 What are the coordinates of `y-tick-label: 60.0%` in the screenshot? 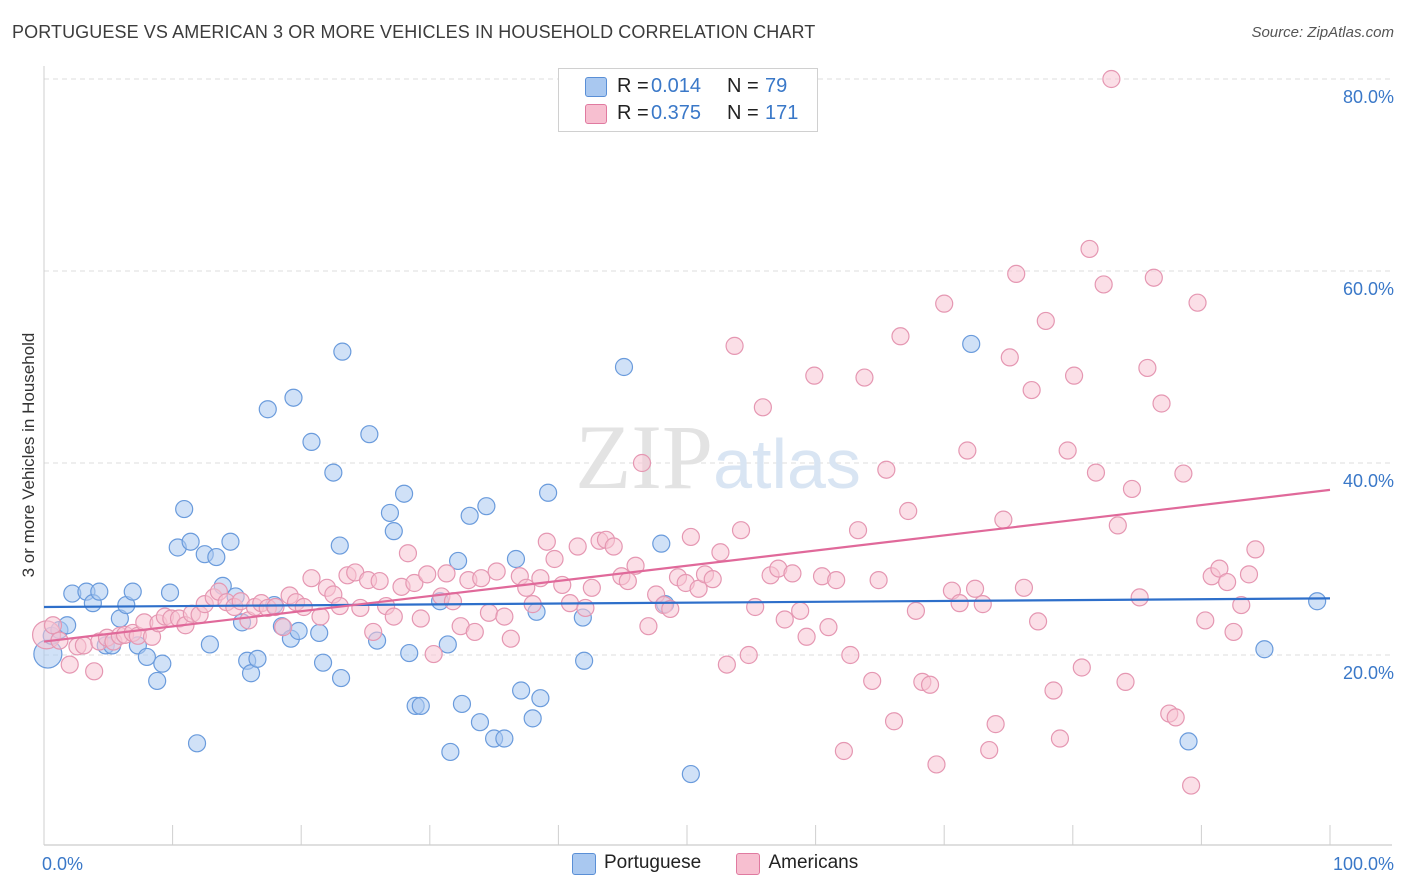 It's located at (1368, 289).